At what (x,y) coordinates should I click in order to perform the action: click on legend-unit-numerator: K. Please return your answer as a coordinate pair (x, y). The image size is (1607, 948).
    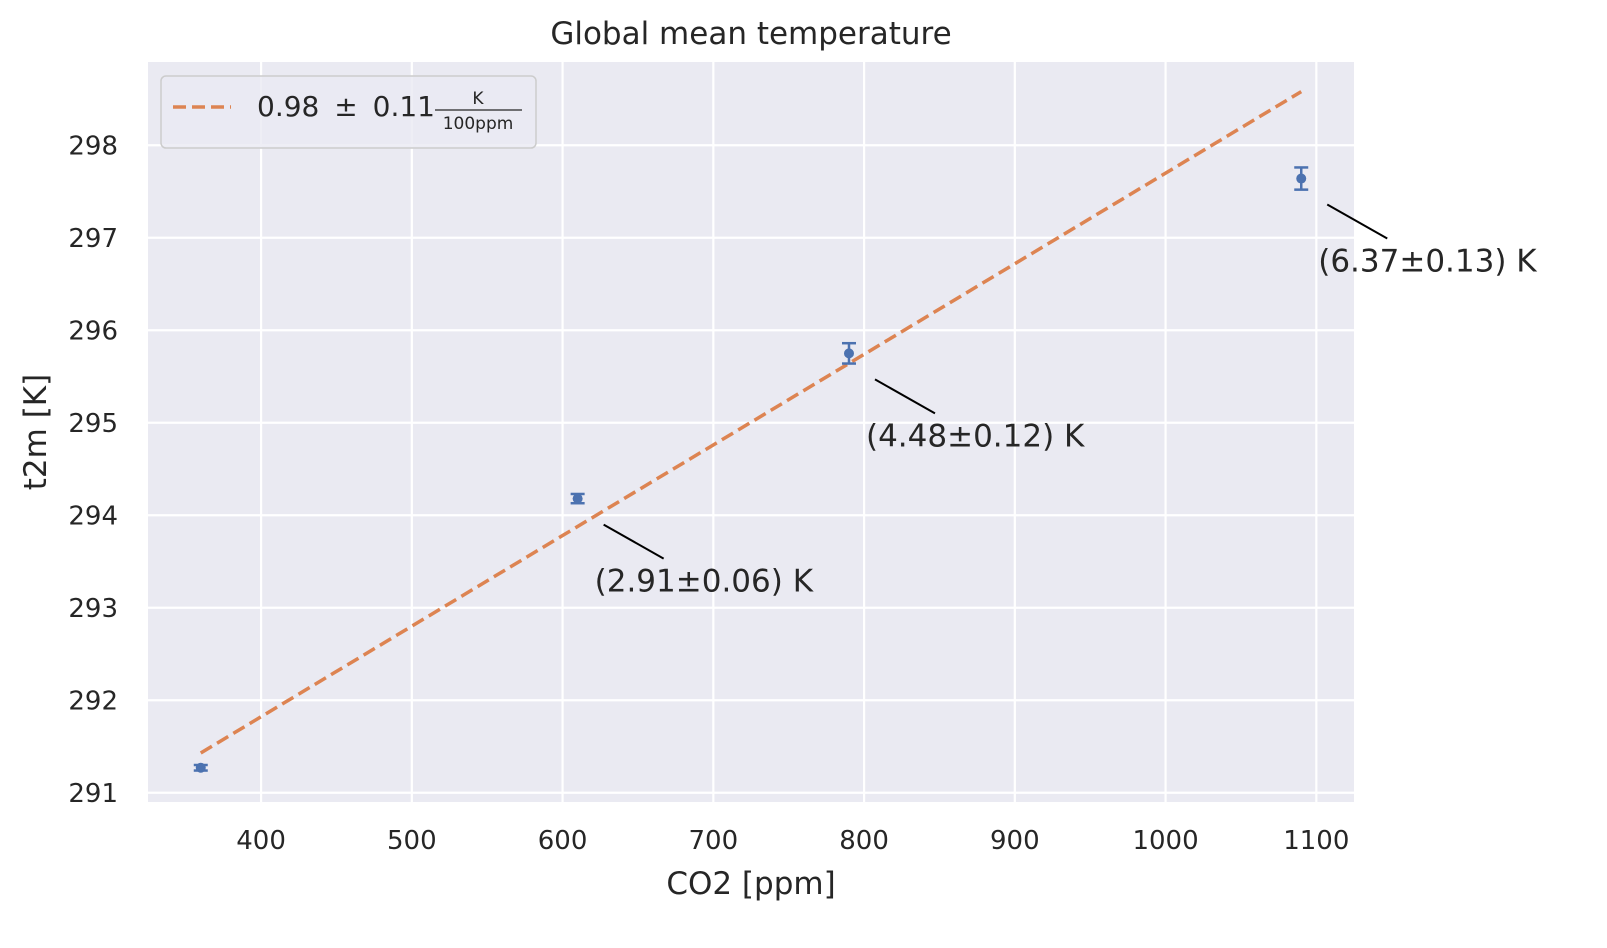
    Looking at the image, I should click on (478, 99).